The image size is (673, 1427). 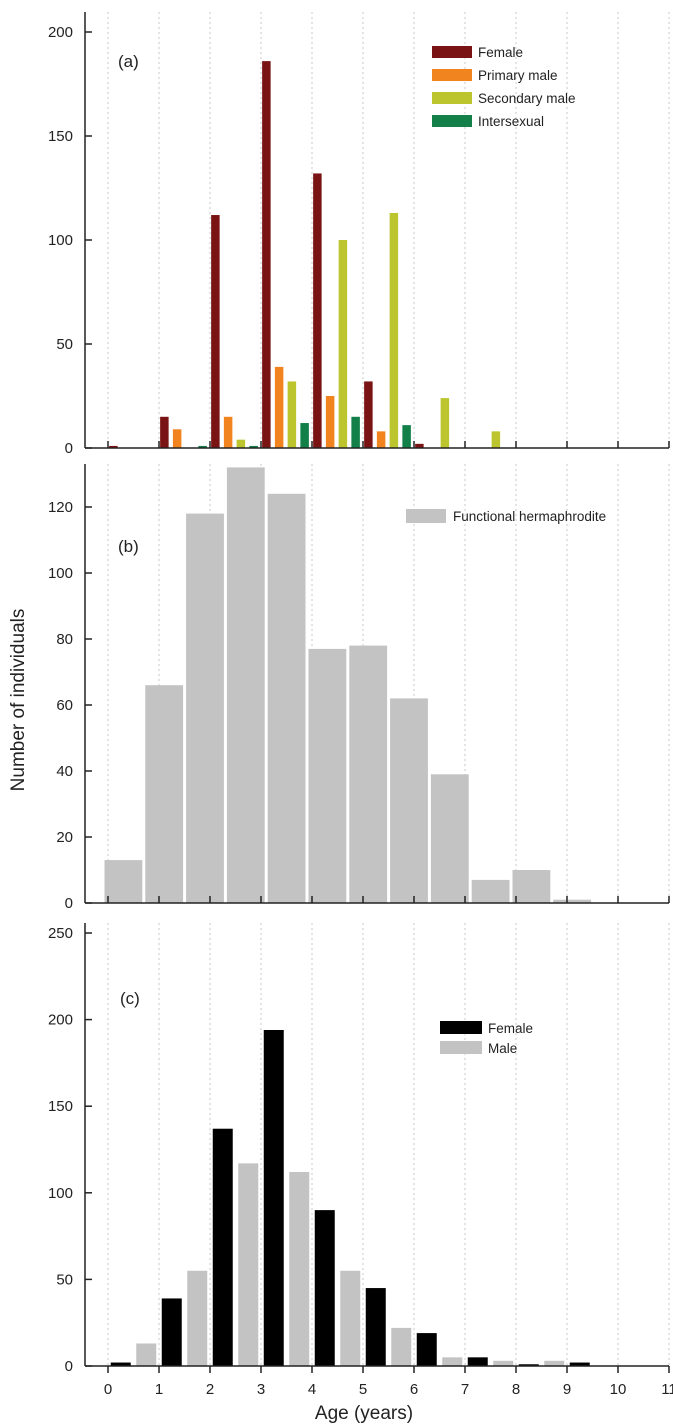 I want to click on panel-label: (c), so click(x=130, y=998).